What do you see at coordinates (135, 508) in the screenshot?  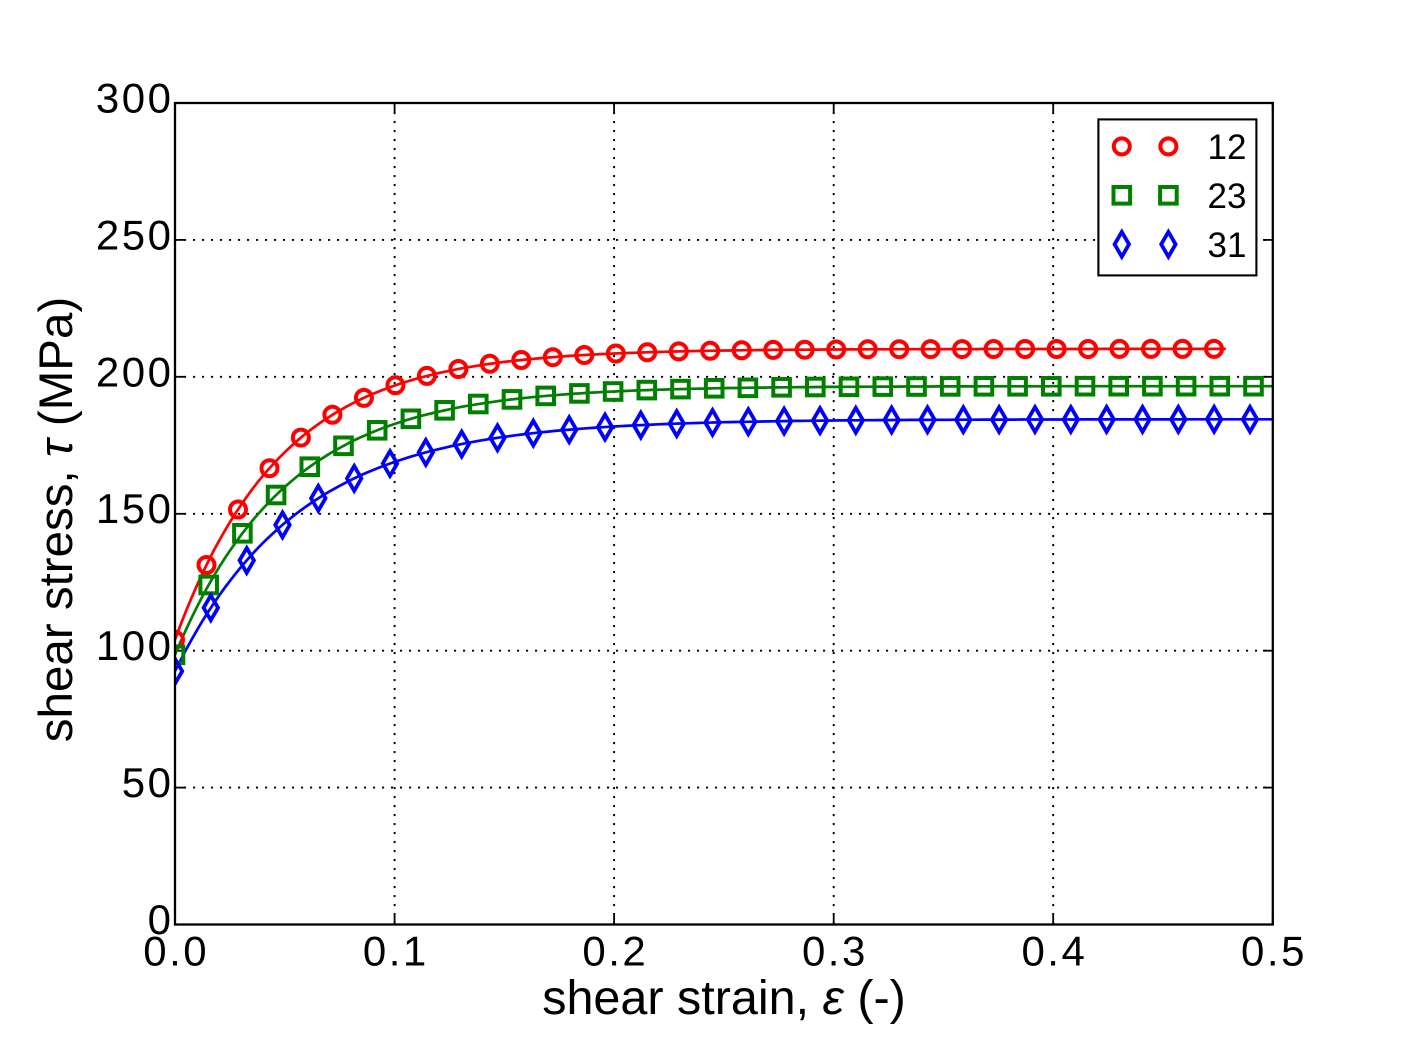 I see `svg-text: 150` at bounding box center [135, 508].